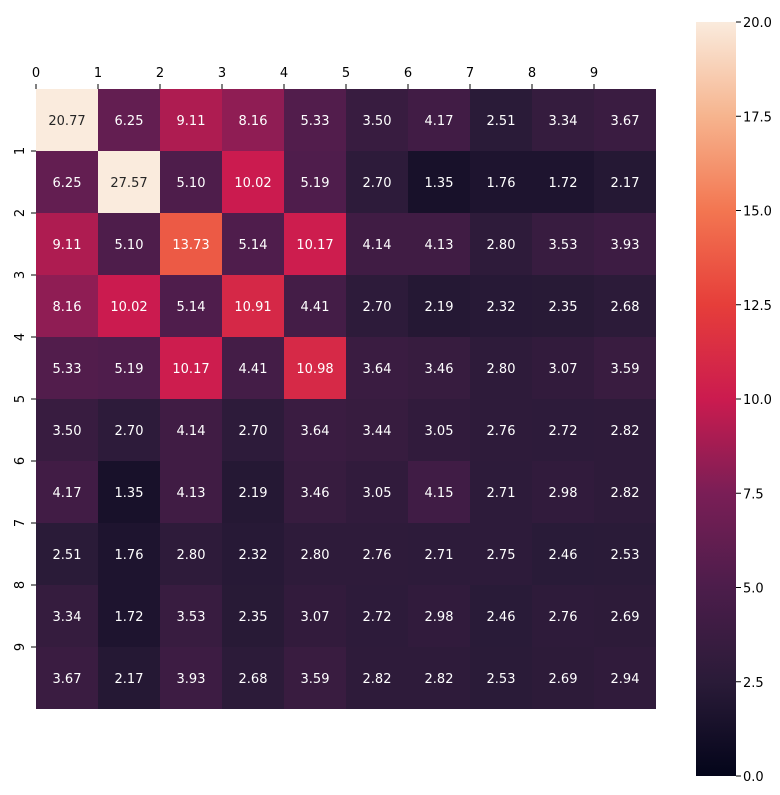  I want to click on cell-value-label: 5.19, so click(129, 369).